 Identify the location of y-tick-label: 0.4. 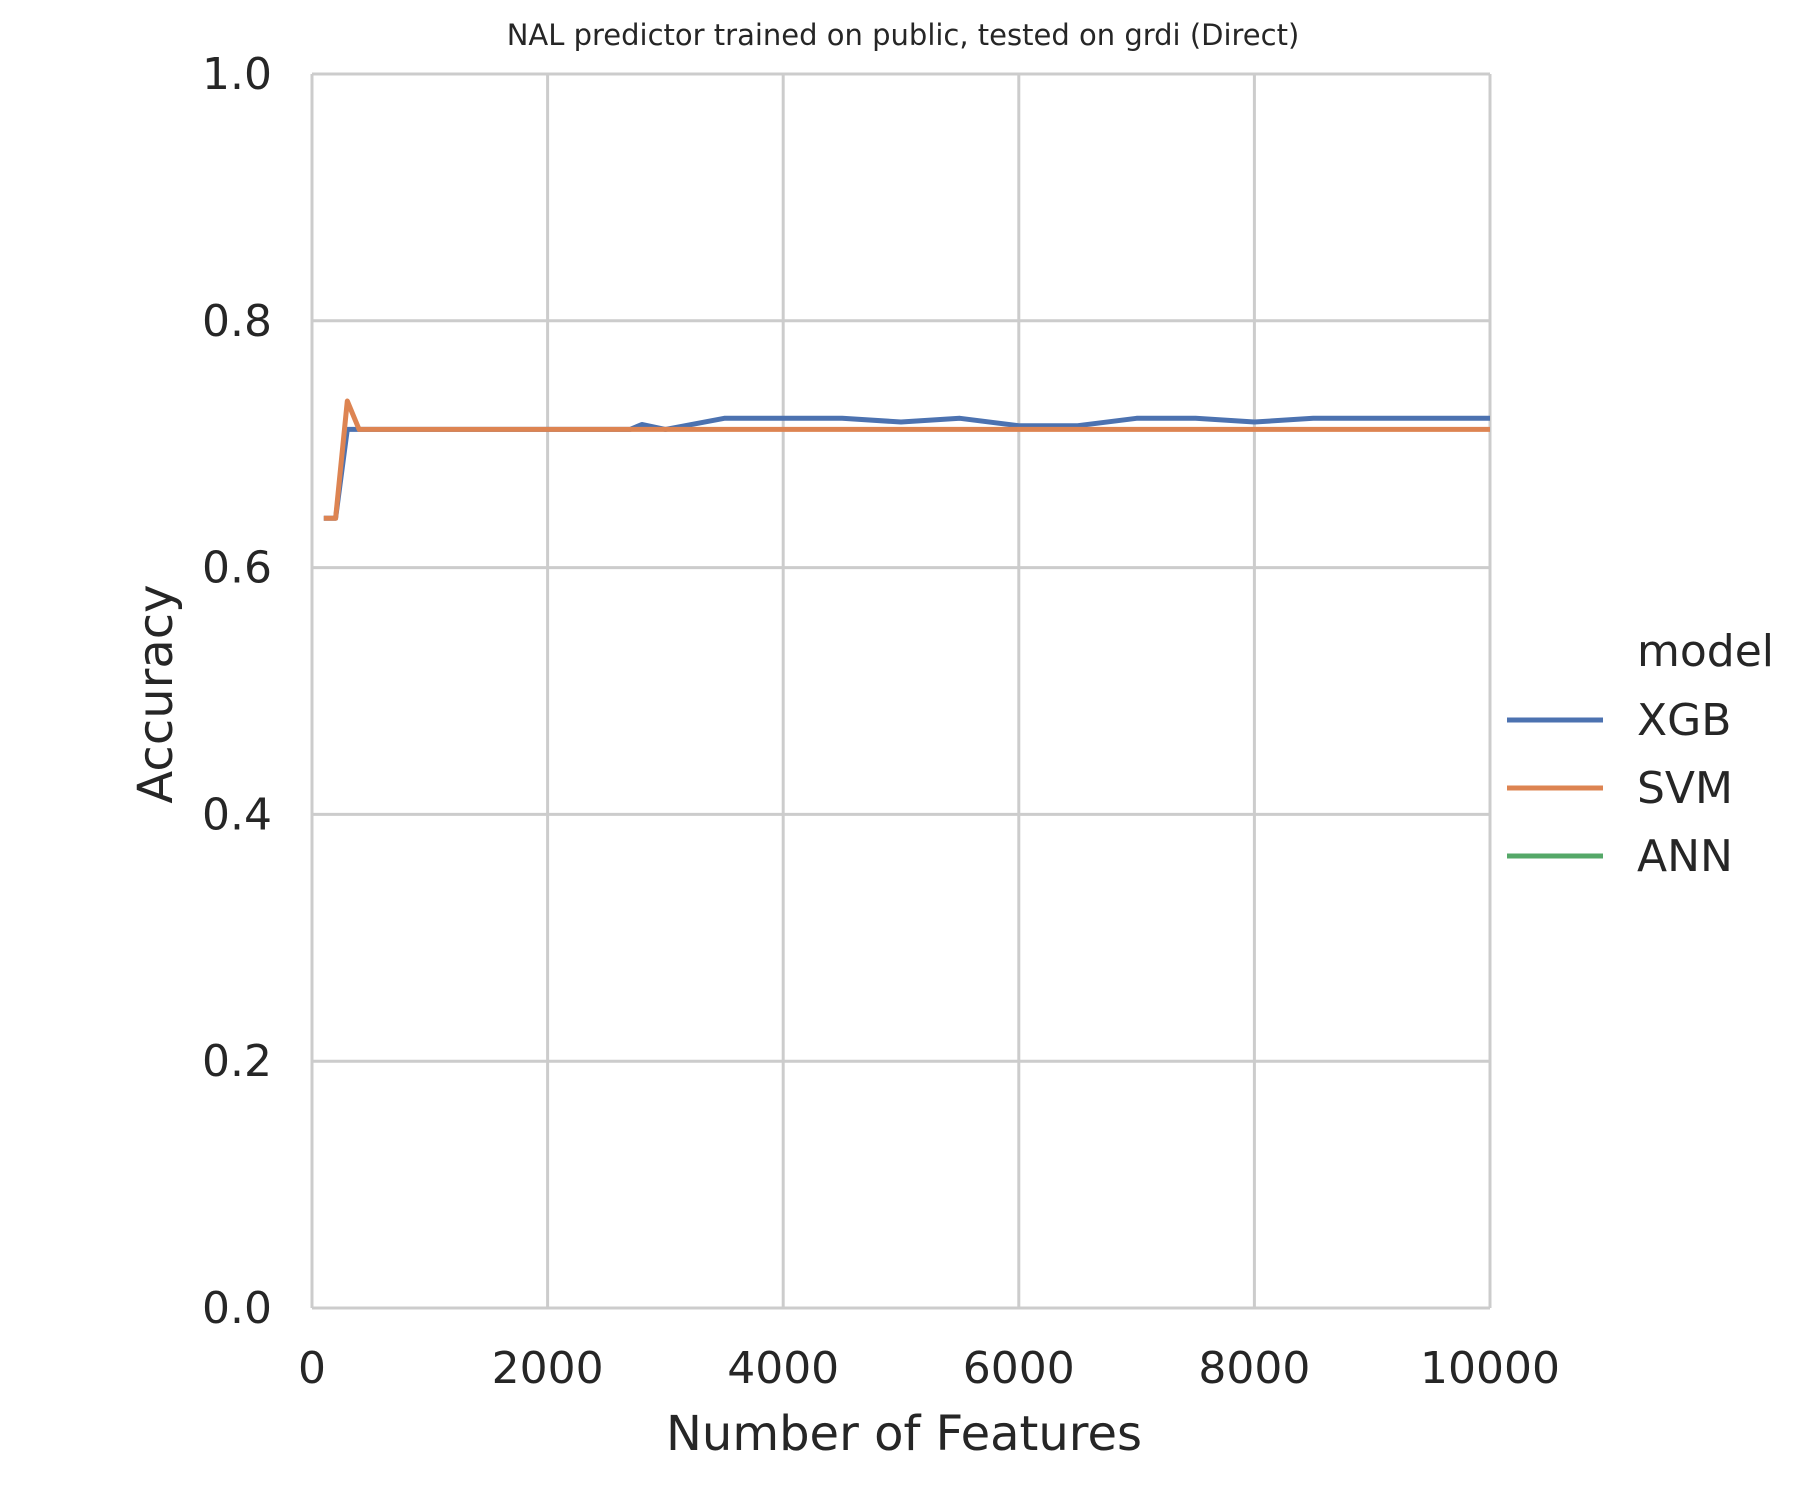
(237, 814).